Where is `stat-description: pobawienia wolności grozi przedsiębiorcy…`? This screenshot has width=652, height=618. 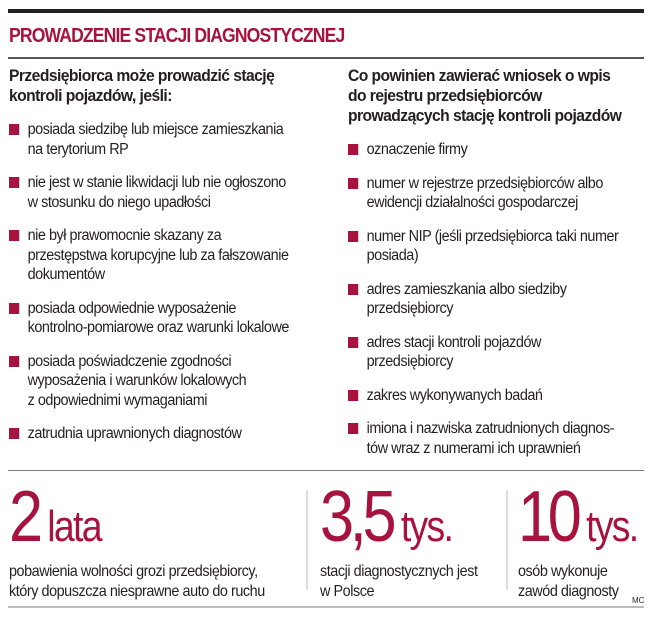 stat-description: pobawienia wolności grozi przedsiębiorcy… is located at coordinates (137, 581).